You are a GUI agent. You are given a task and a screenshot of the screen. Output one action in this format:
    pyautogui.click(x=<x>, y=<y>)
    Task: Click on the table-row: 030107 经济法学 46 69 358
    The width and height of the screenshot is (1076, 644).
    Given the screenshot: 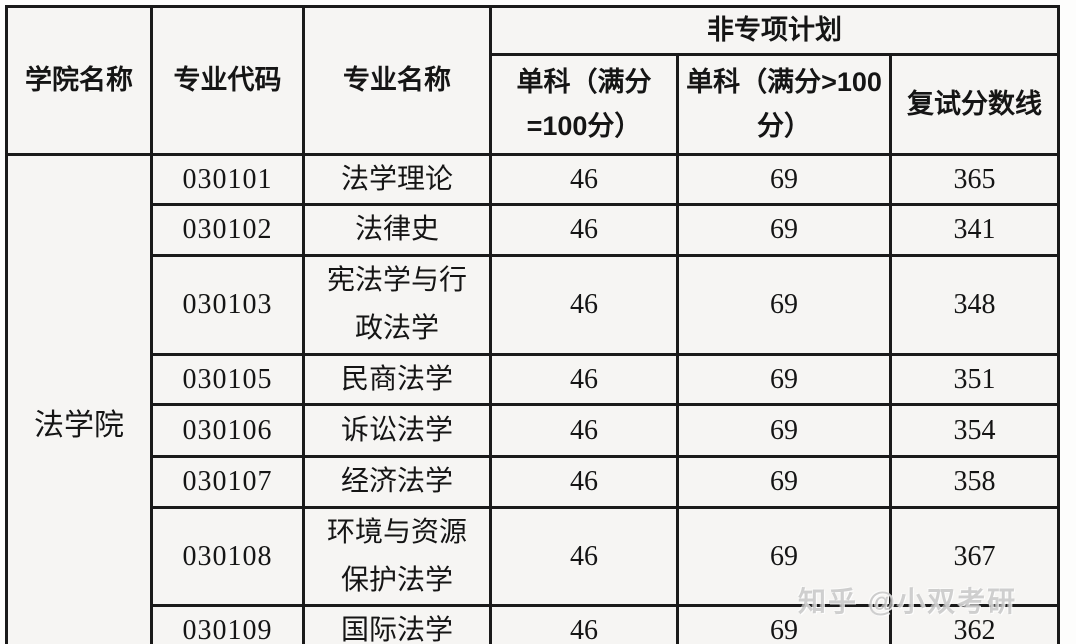 What is the action you would take?
    pyautogui.click(x=533, y=482)
    